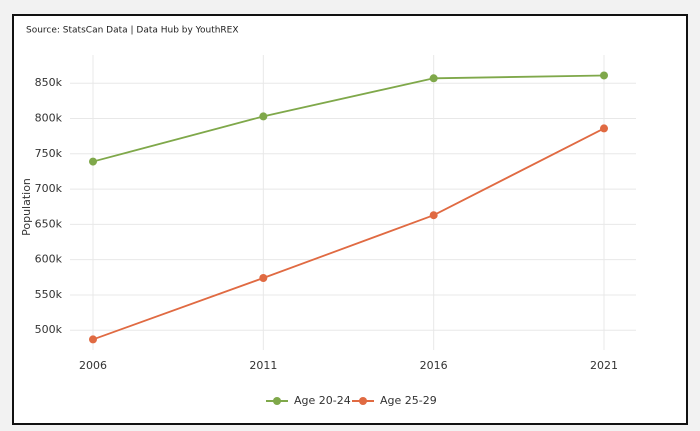  Describe the element at coordinates (434, 365) in the screenshot. I see `x-tick-label: 2016` at that location.